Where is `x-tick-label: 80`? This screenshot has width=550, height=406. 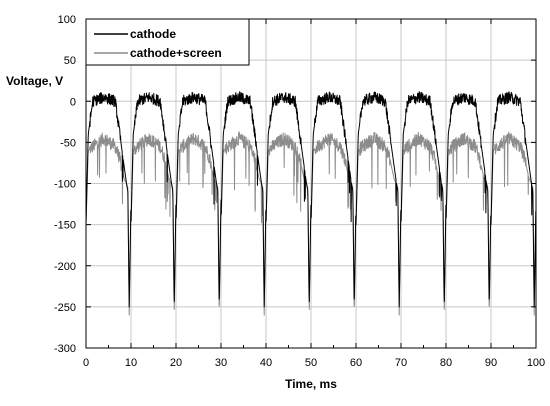 x-tick-label: 80 is located at coordinates (446, 363).